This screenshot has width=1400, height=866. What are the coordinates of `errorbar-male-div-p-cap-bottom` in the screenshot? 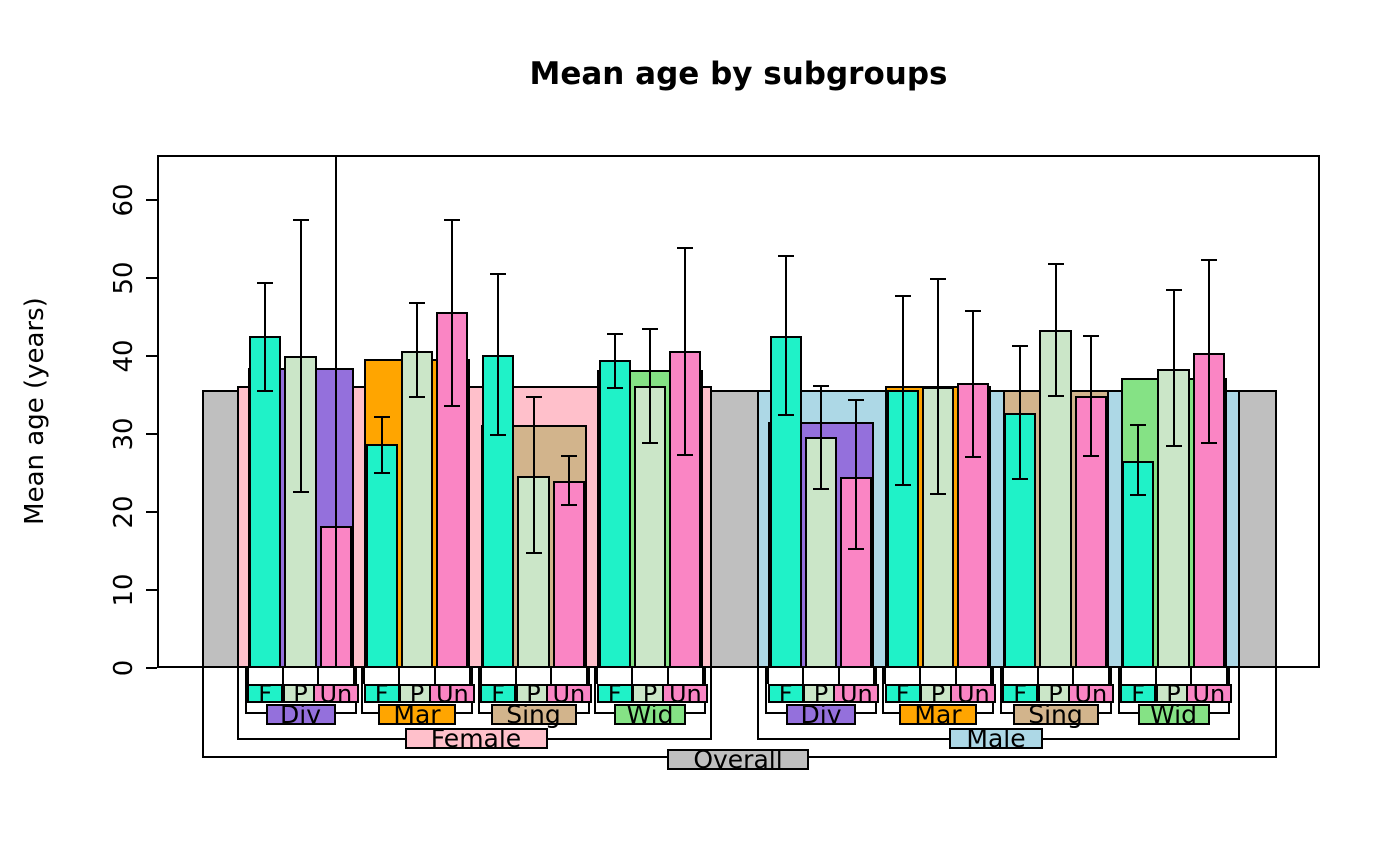 It's located at (821, 489).